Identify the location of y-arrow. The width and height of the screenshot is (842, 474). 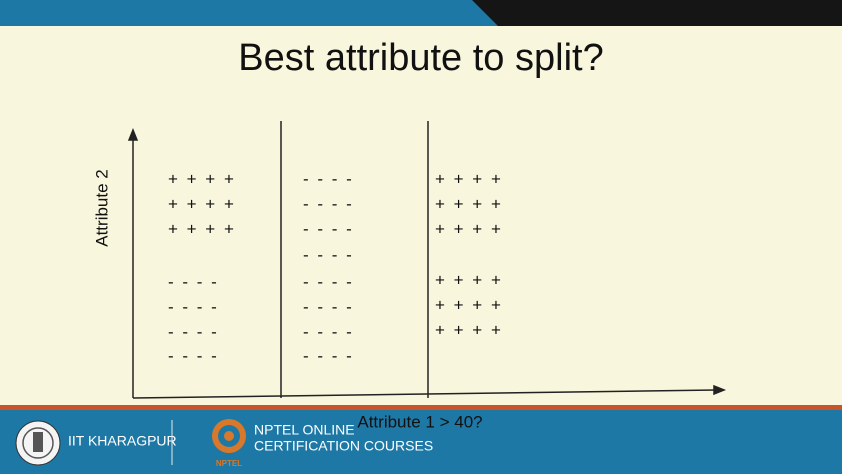
(133, 134).